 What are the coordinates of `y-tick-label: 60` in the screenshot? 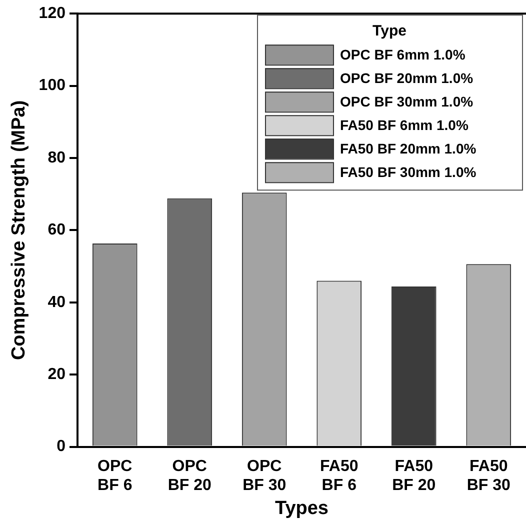 It's located at (57, 230).